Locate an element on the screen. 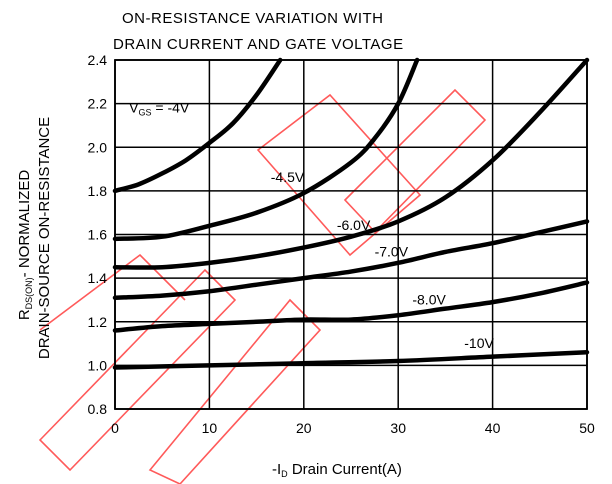 Image resolution: width=612 pixels, height=484 pixels. series-label-3: -7.0V is located at coordinates (392, 251).